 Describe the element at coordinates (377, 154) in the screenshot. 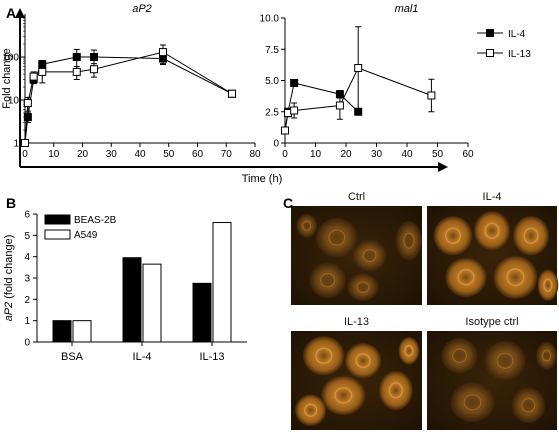

I see `mal1-x-tick-label: 30` at that location.